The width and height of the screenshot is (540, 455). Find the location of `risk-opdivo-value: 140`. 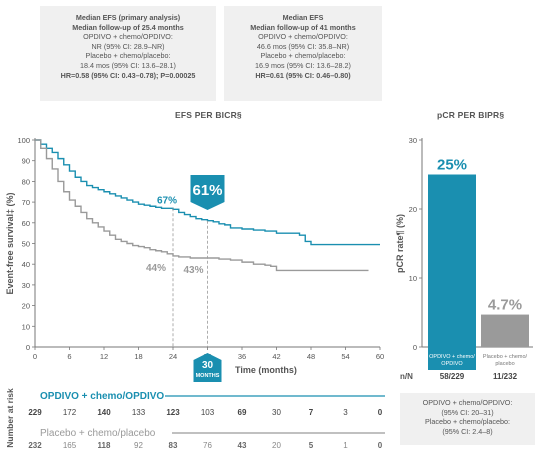

risk-opdivo-value: 140 is located at coordinates (104, 412).